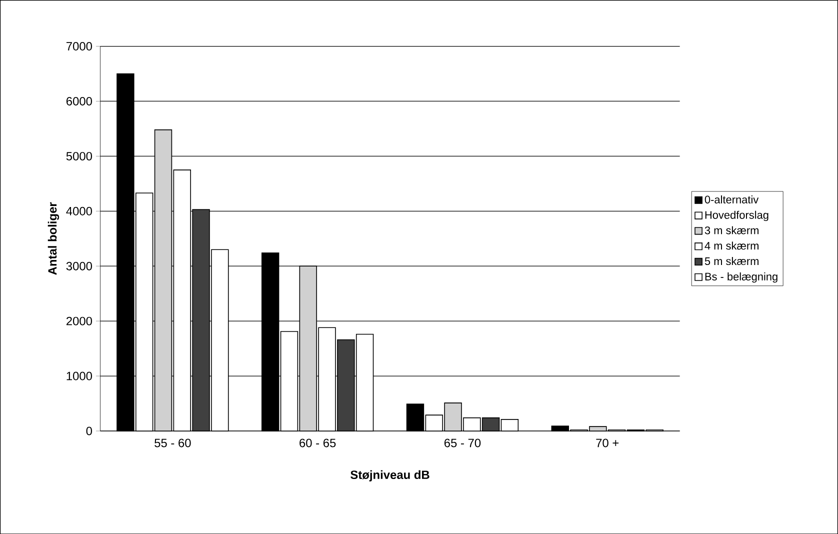 This screenshot has height=534, width=838. What do you see at coordinates (318, 443) in the screenshot?
I see `x-tick-label: 60 - 65` at bounding box center [318, 443].